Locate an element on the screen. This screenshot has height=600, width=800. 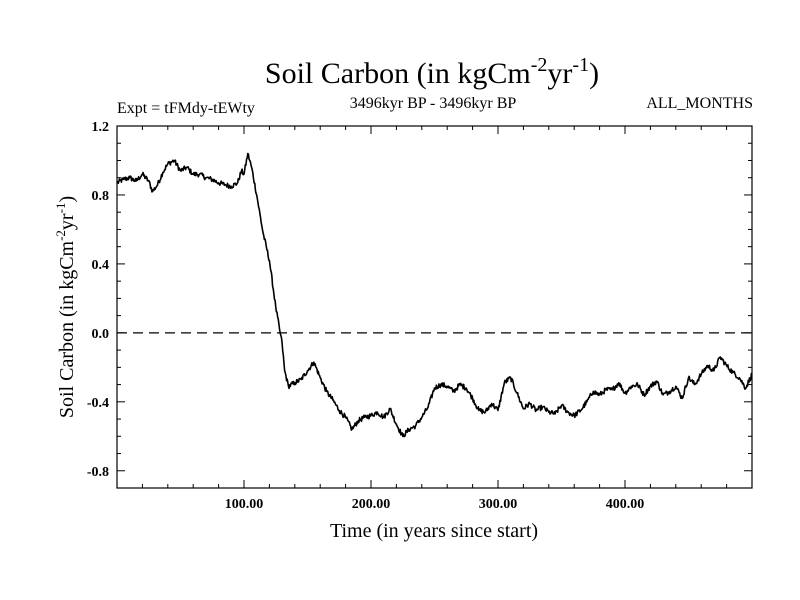
chart-title-sup-2: -1 is located at coordinates (580, 65).